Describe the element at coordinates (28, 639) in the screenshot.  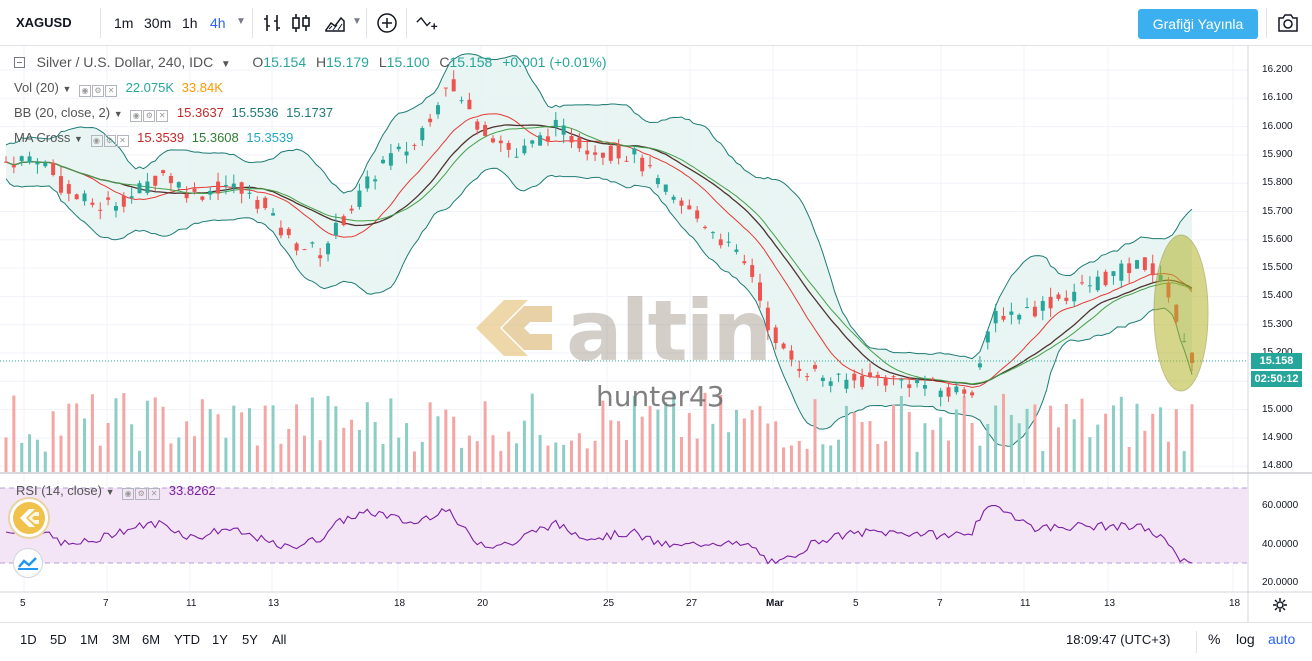
I see `range-1d: 1D` at that location.